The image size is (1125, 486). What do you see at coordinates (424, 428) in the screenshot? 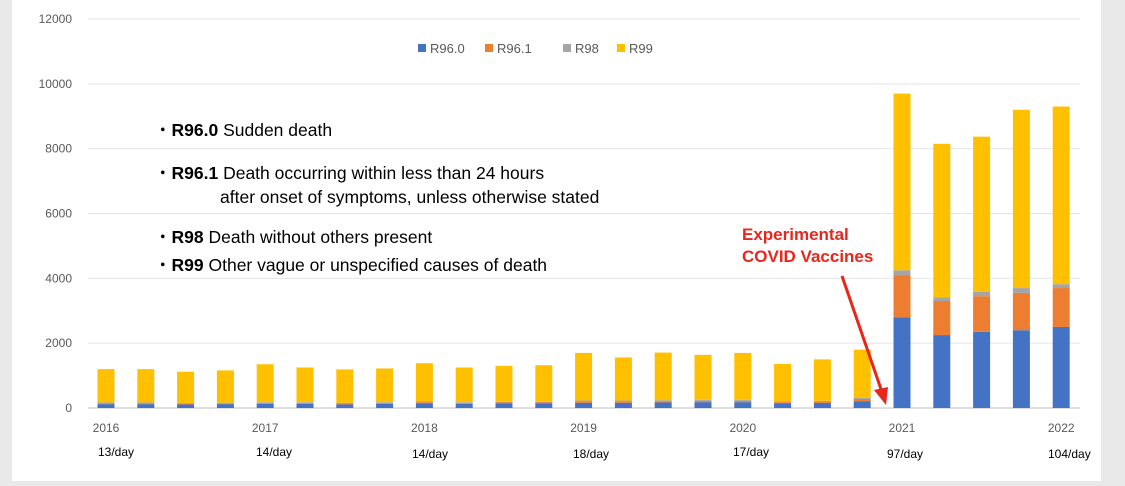
I see `x-tick-label: 2018` at bounding box center [424, 428].